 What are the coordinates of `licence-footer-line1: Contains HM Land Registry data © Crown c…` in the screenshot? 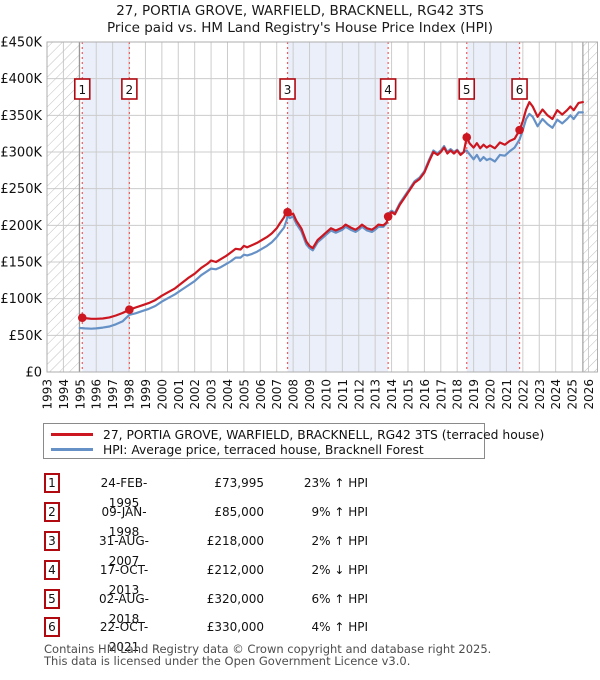 It's located at (268, 649).